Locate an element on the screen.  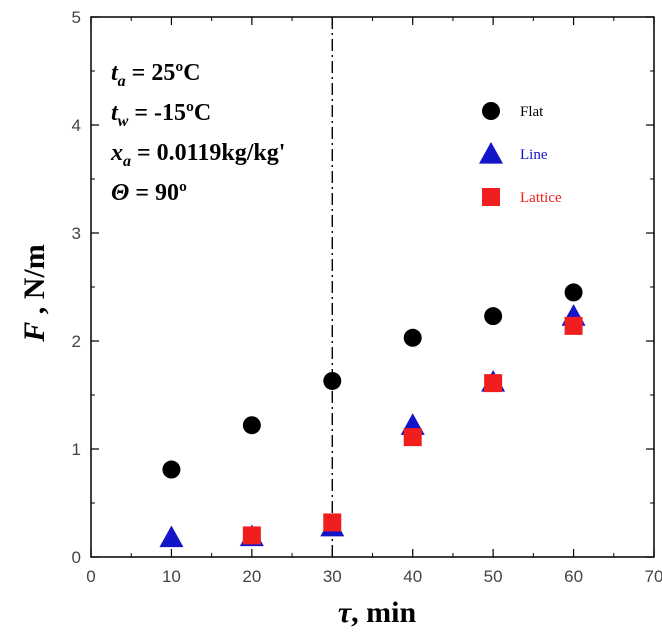
legend: Flat Line Lattice is located at coordinates (520, 154).